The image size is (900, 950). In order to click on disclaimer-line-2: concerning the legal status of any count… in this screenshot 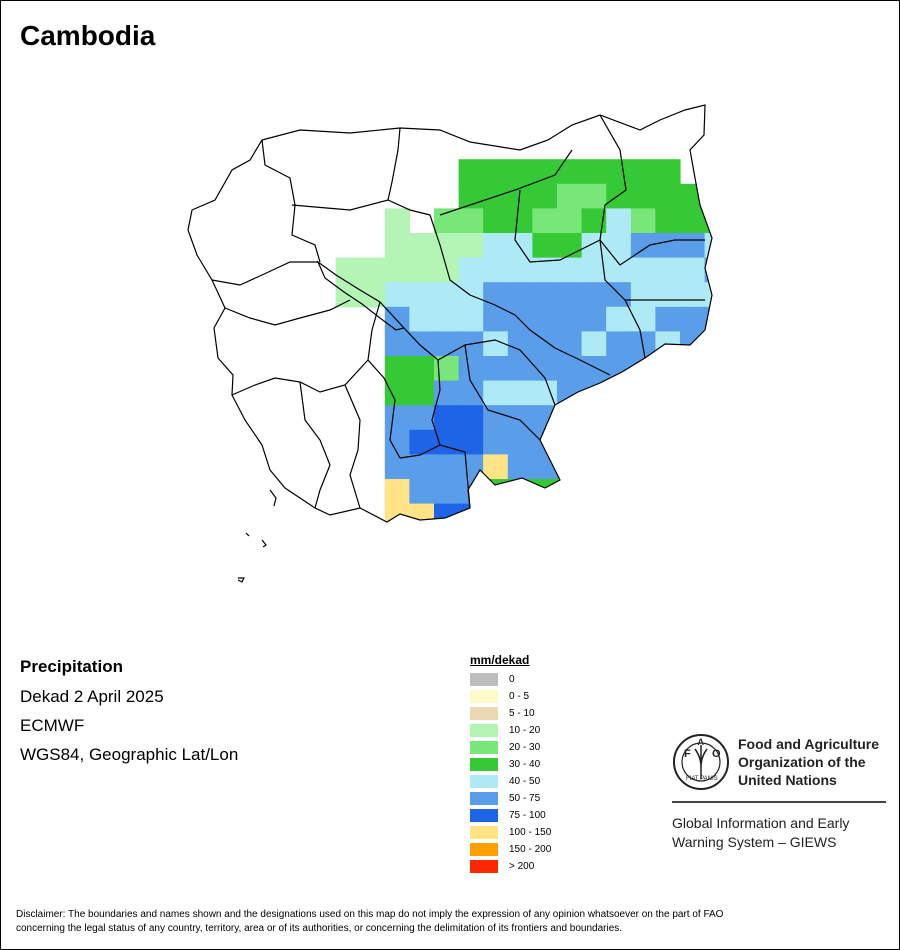, I will do `click(319, 928)`.